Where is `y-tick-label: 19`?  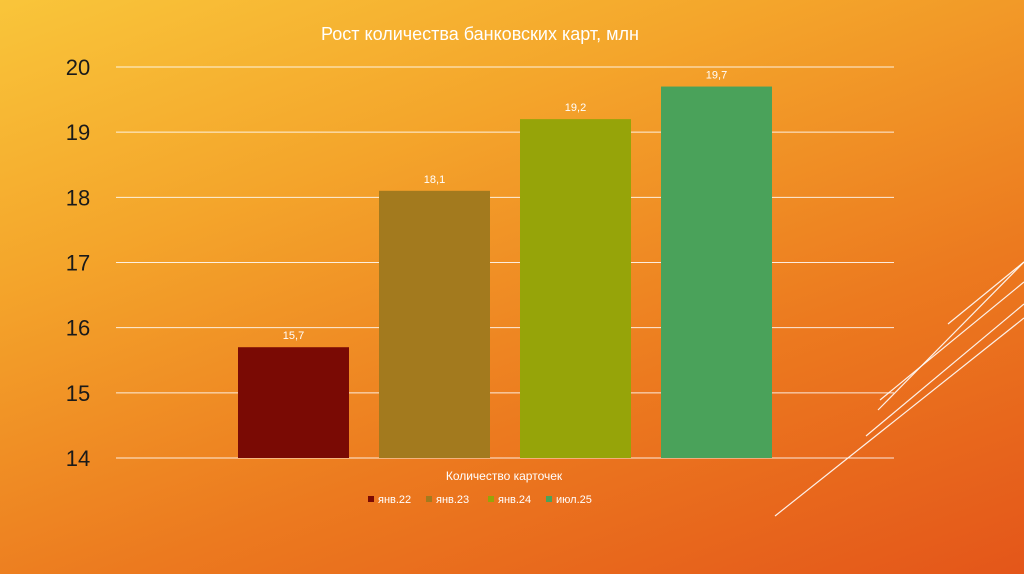
y-tick-label: 19 is located at coordinates (78, 132).